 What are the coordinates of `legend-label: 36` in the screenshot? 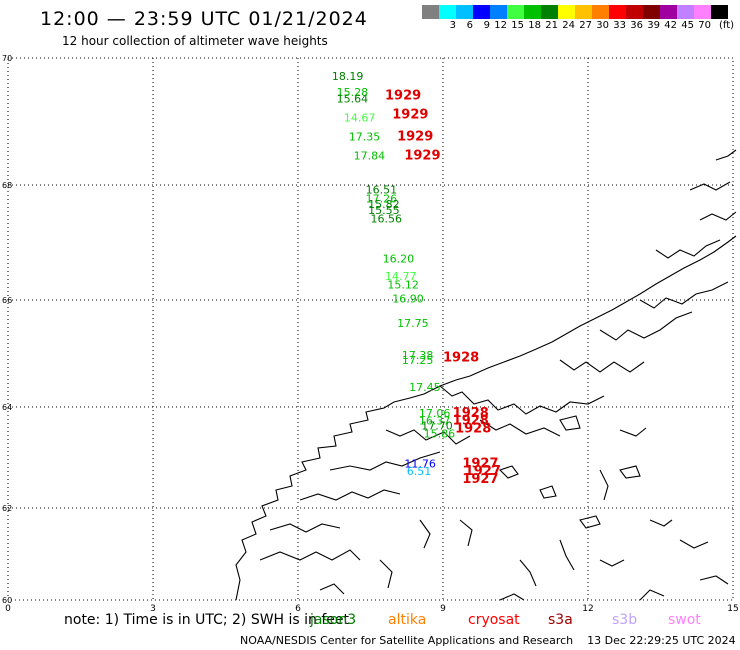 It's located at (636, 25).